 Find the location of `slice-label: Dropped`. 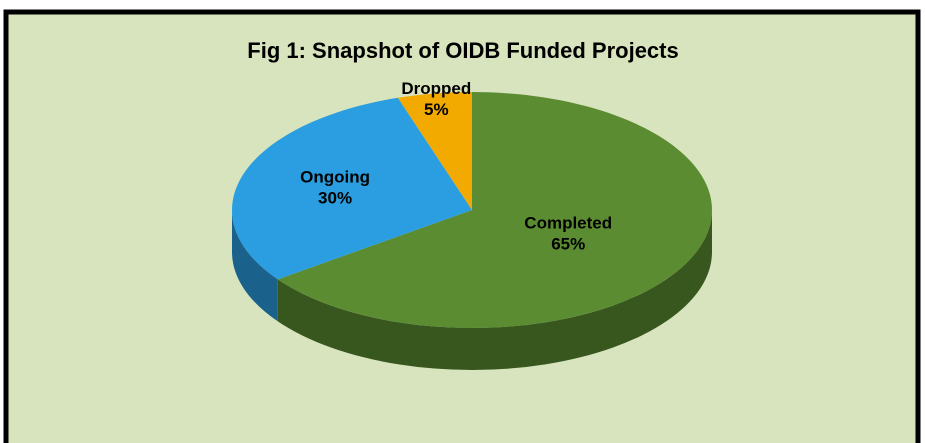

slice-label: Dropped is located at coordinates (436, 88).